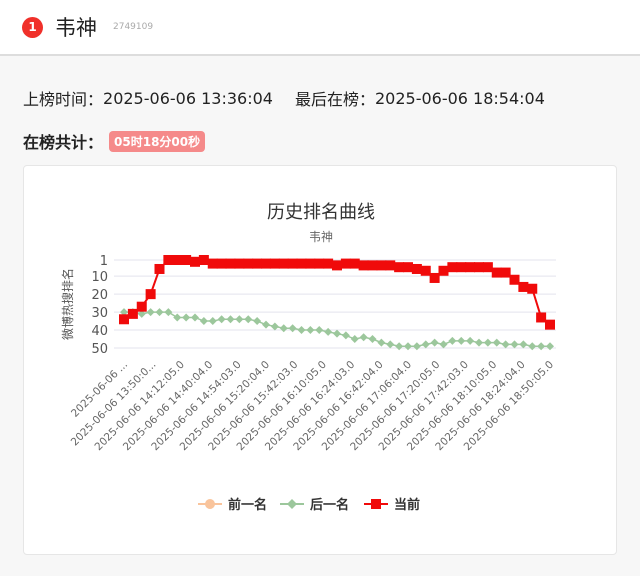 The width and height of the screenshot is (640, 576). What do you see at coordinates (99, 295) in the screenshot?
I see `y-tick-label: 20` at bounding box center [99, 295].